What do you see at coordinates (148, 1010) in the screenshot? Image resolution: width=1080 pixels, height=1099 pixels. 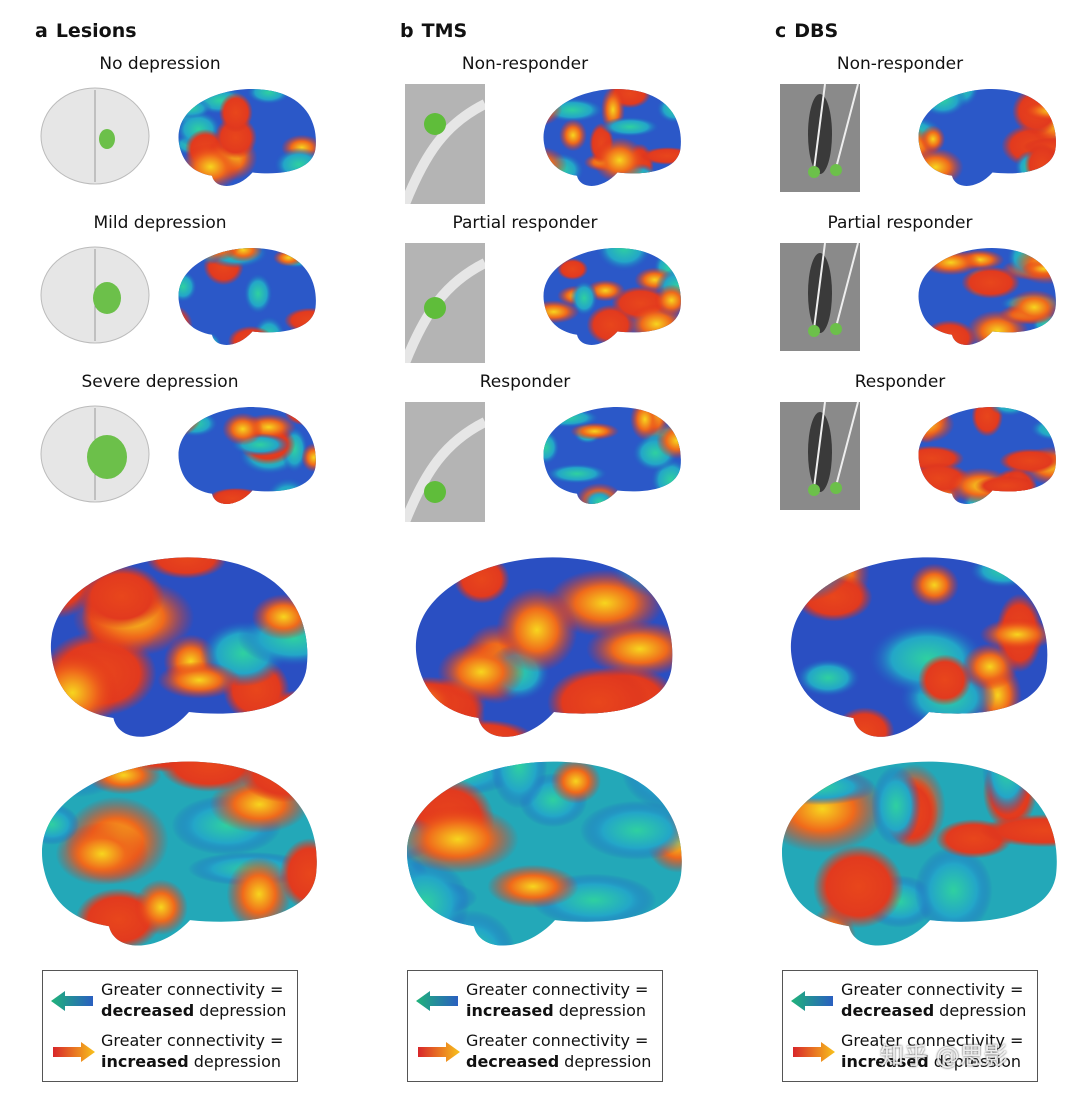 I see `legend-bold: decreased` at bounding box center [148, 1010].